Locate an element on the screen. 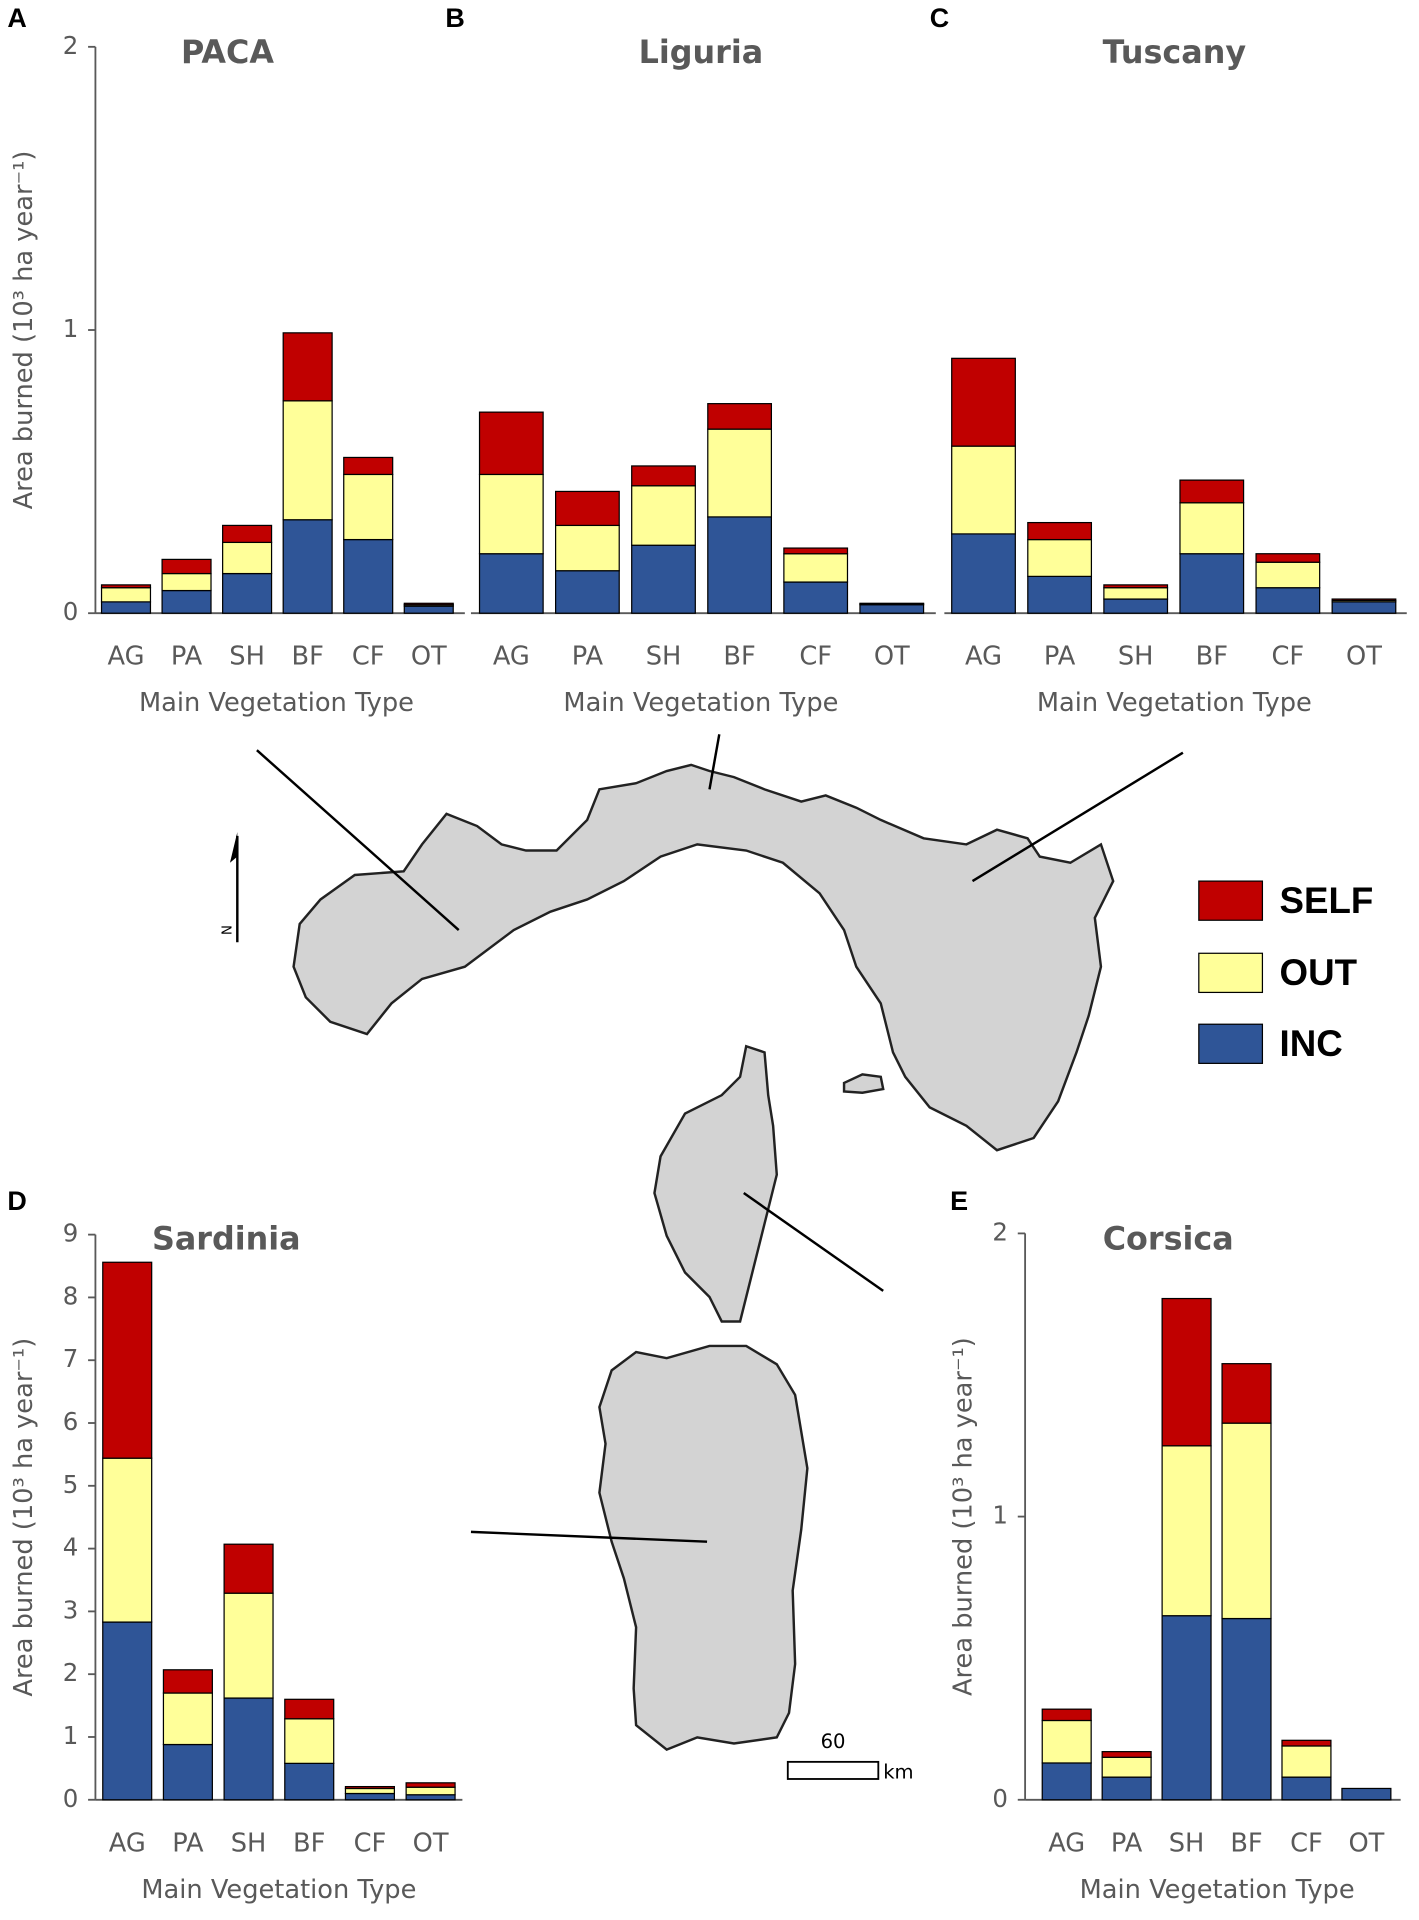  chart-title: Sardinia is located at coordinates (226, 1239).